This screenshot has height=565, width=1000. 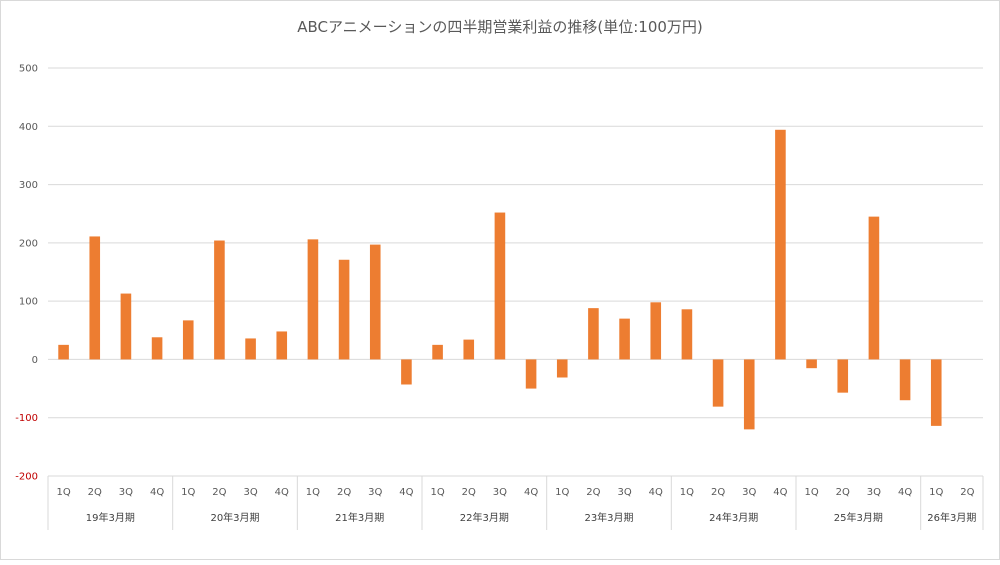 I want to click on bar-20年3月期-3Q, so click(x=250, y=349).